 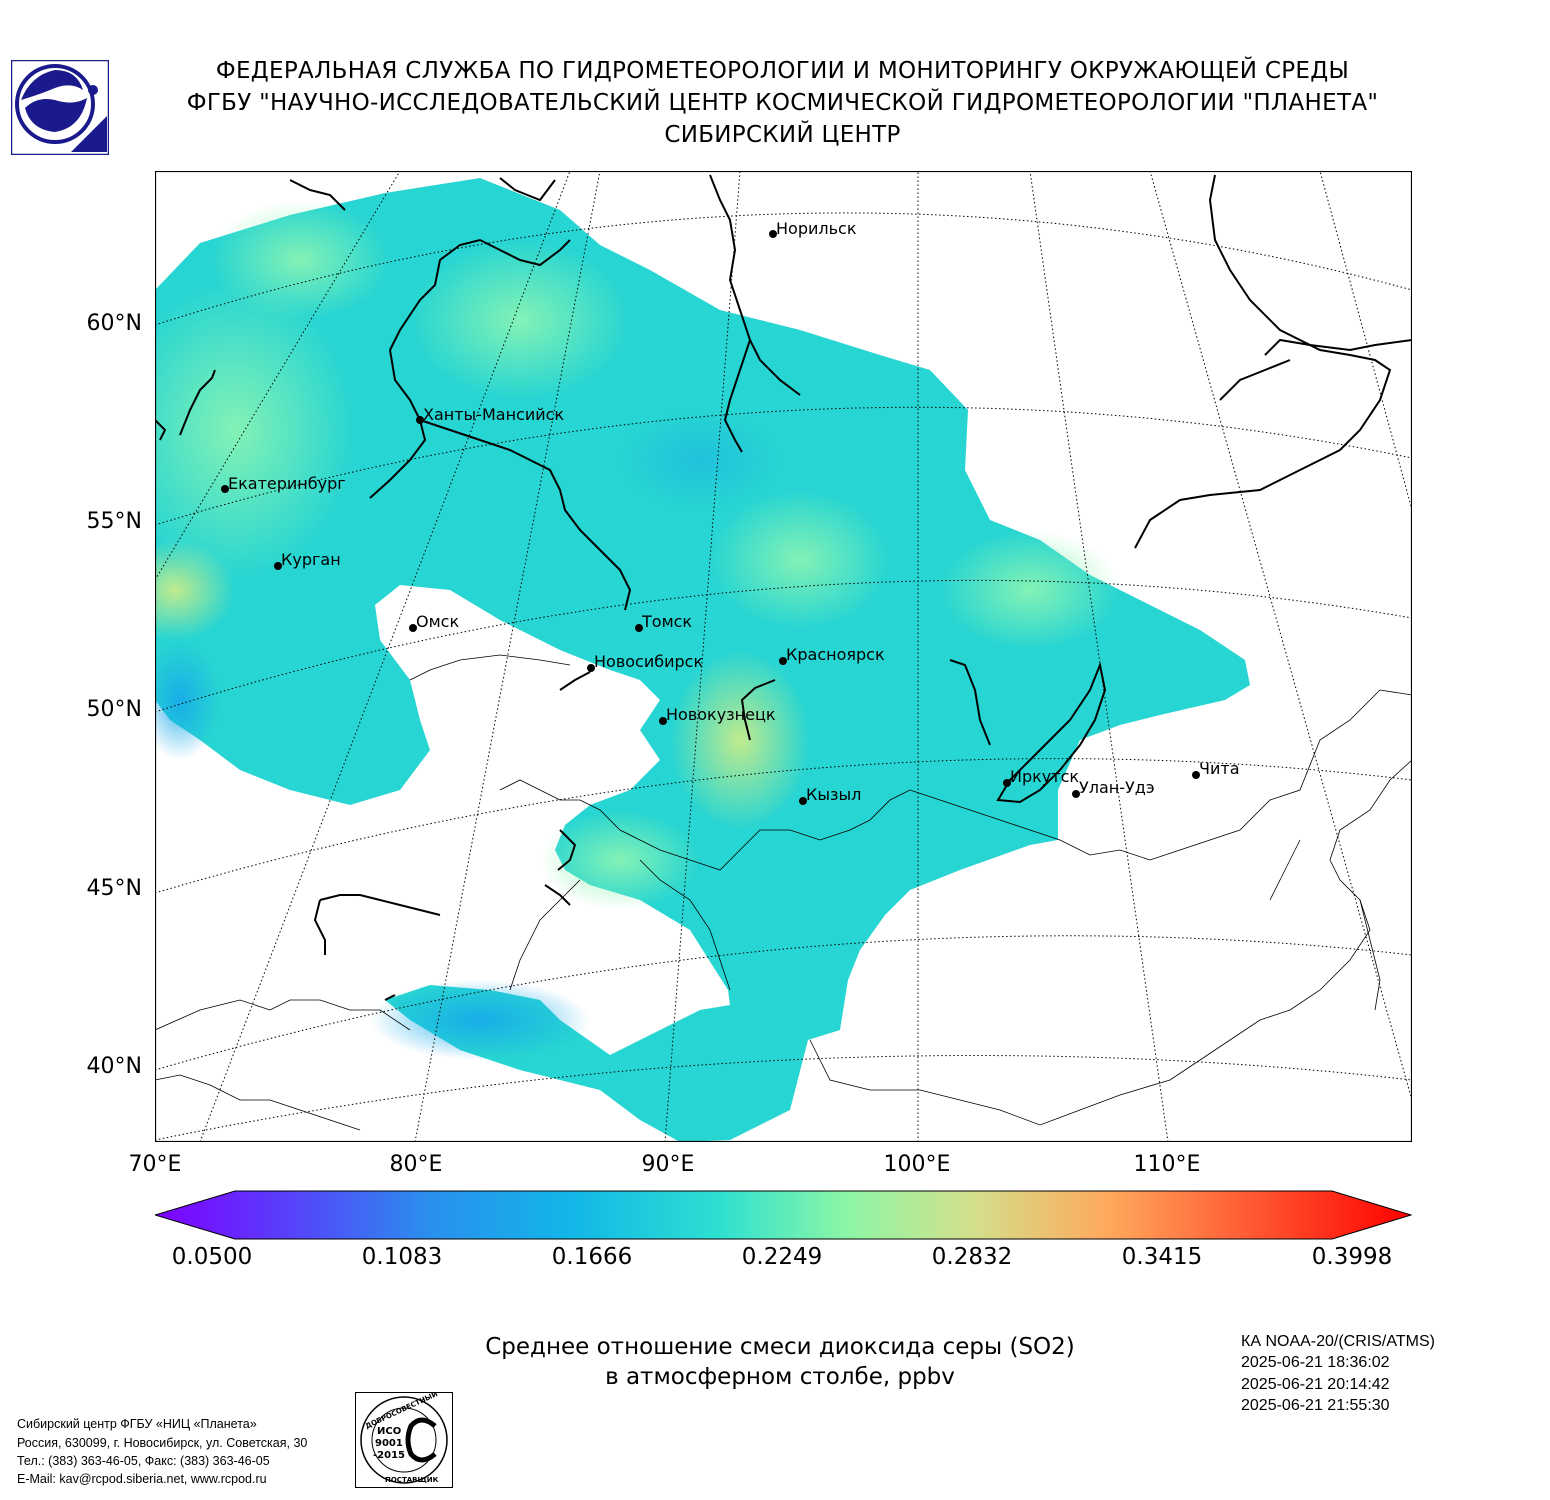 What do you see at coordinates (1338, 1341) in the screenshot?
I see `satellite-name: КА NOAA-20/(CRIS/ATMS)` at bounding box center [1338, 1341].